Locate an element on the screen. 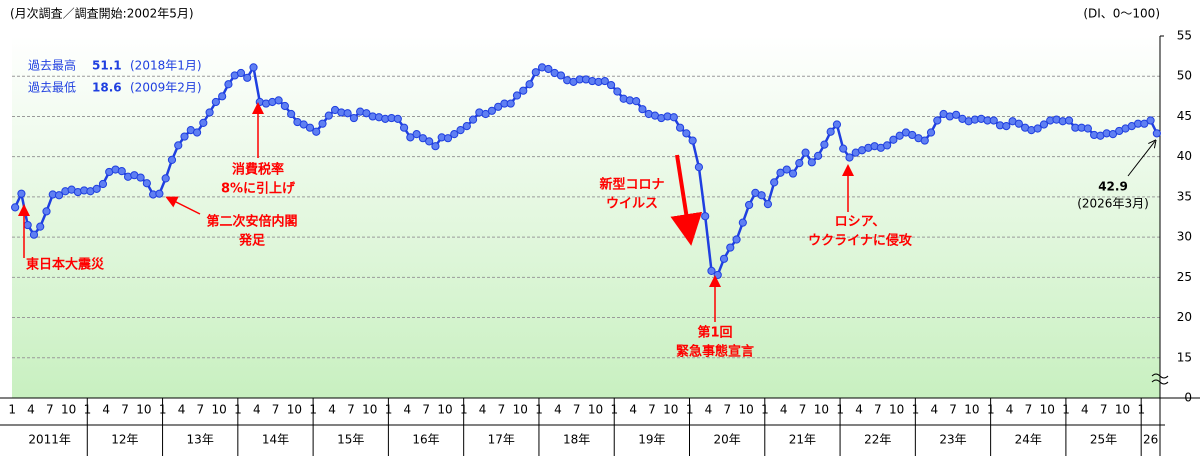 The height and width of the screenshot is (456, 1200). annotation: 消費税率 is located at coordinates (258, 170).